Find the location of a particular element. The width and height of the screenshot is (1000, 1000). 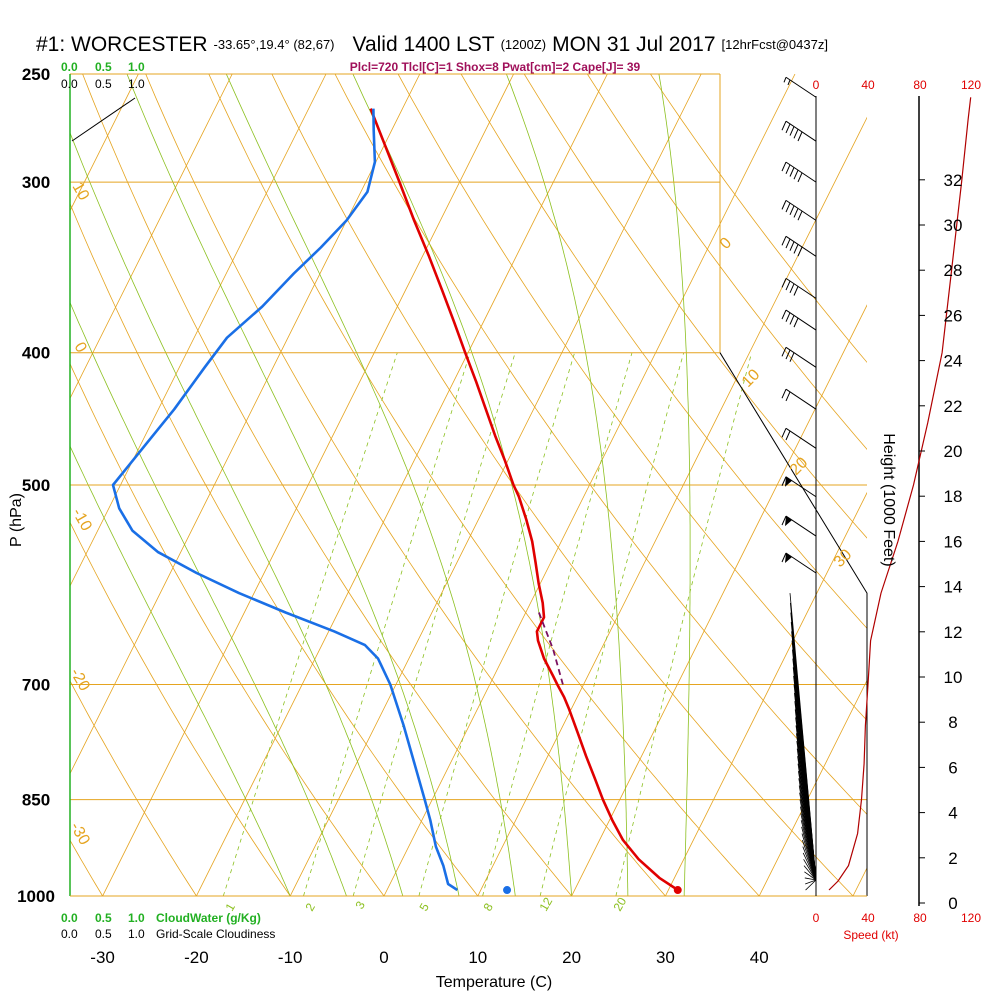

temperature-tick-label: -20 is located at coordinates (196, 957).